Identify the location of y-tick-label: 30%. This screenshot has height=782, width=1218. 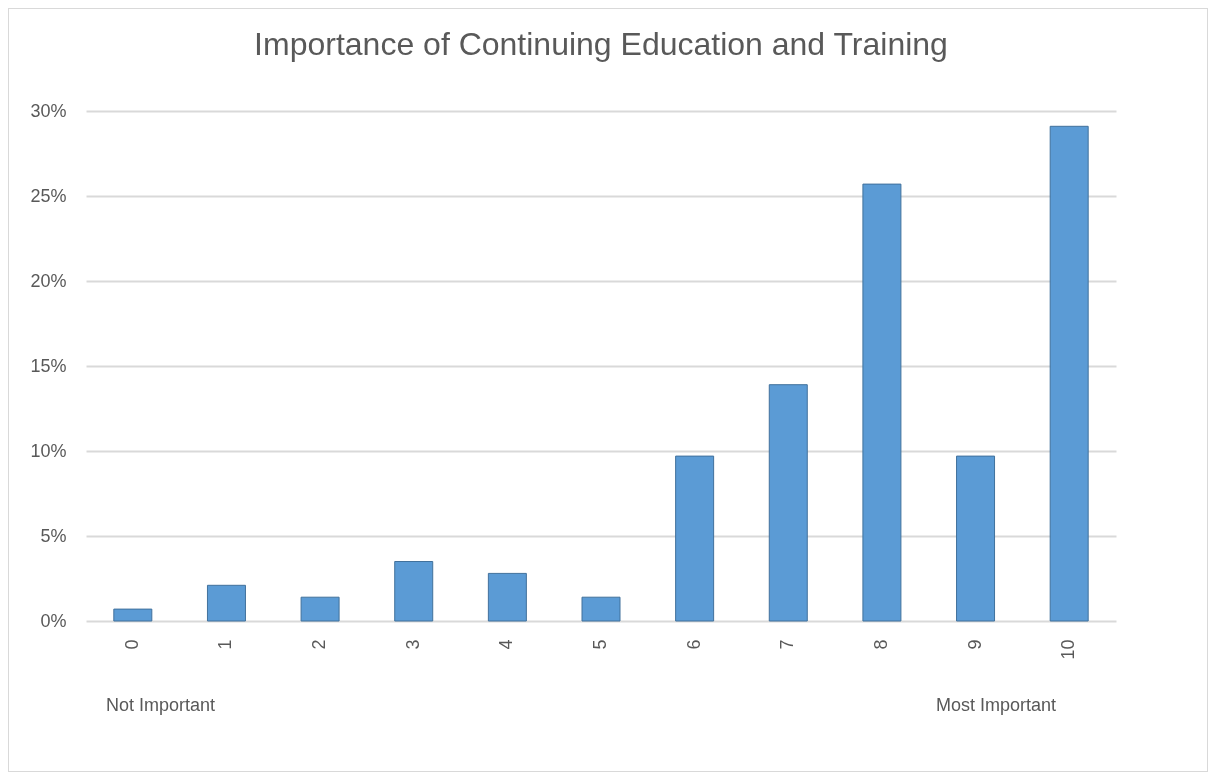
(48, 110).